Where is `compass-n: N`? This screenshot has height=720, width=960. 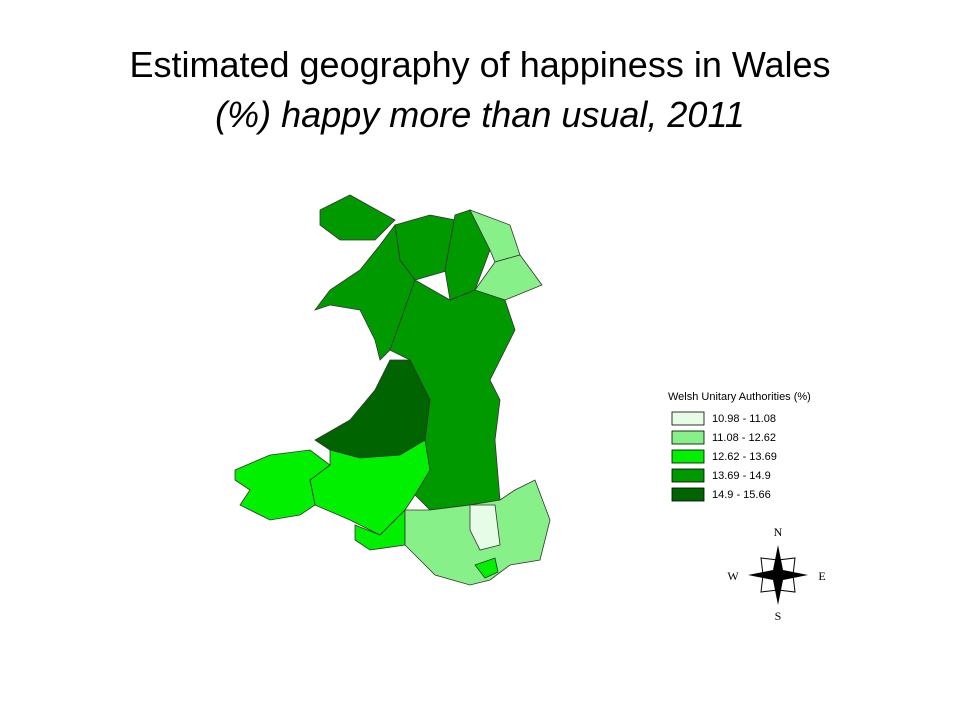 compass-n: N is located at coordinates (778, 532).